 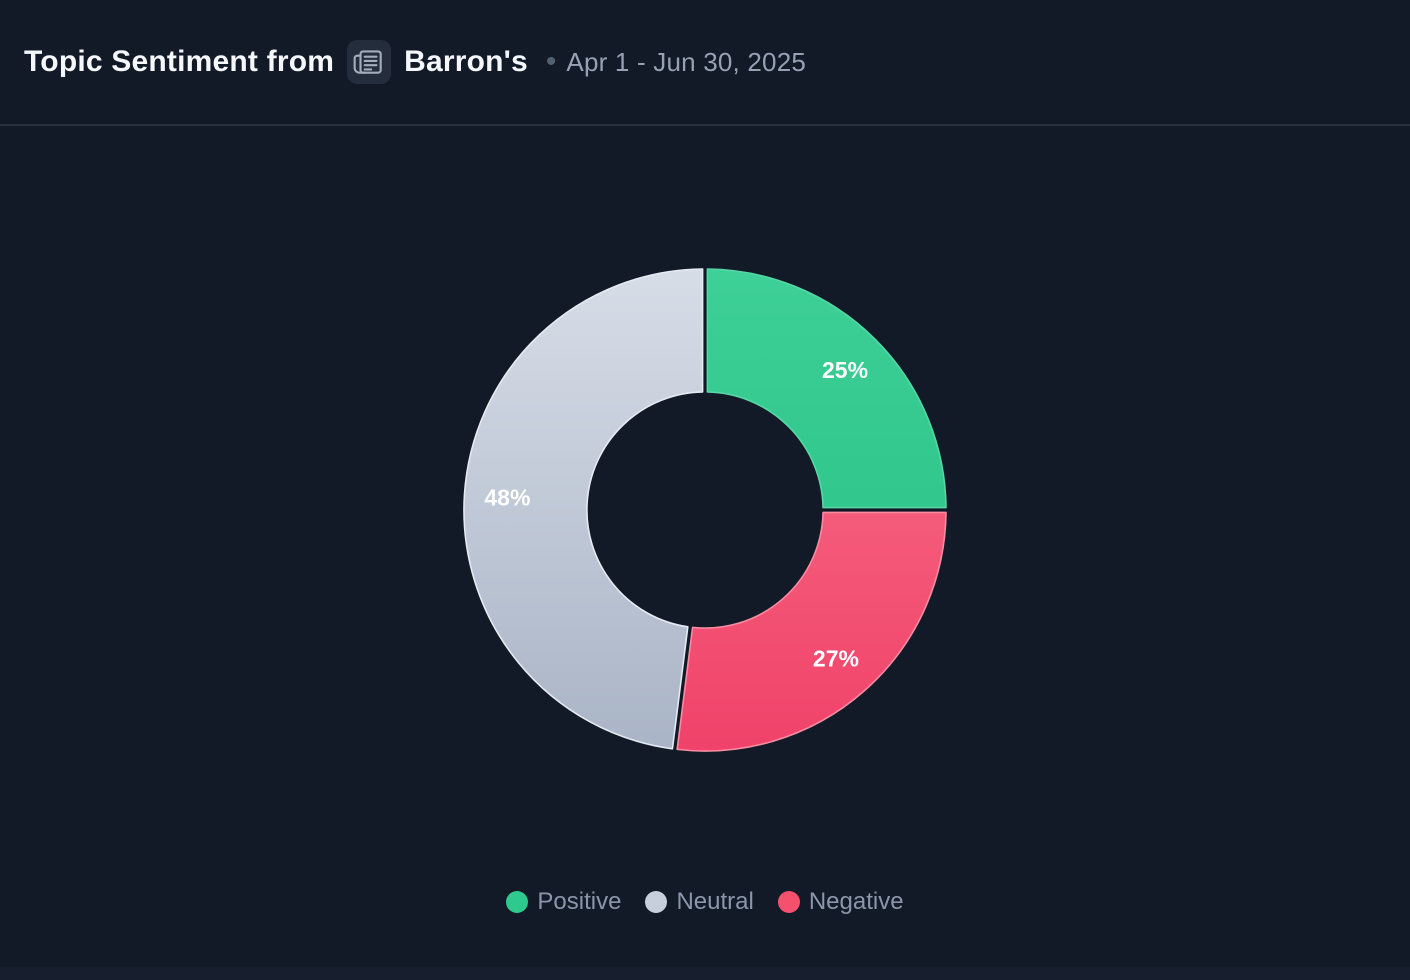 I want to click on legend-item-neutral: Neutral, so click(x=699, y=902).